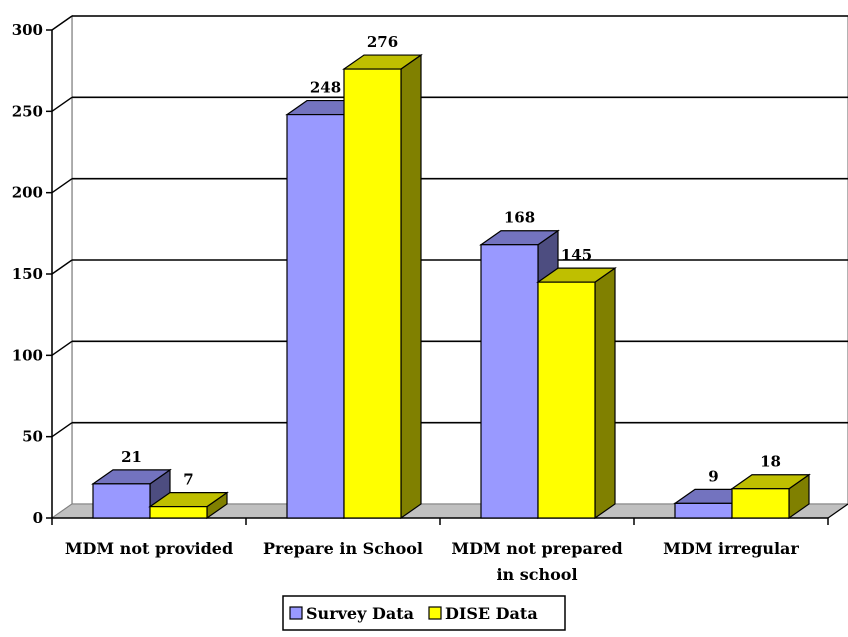  Describe the element at coordinates (360, 613) in the screenshot. I see `legend-label: Survey Data` at that location.